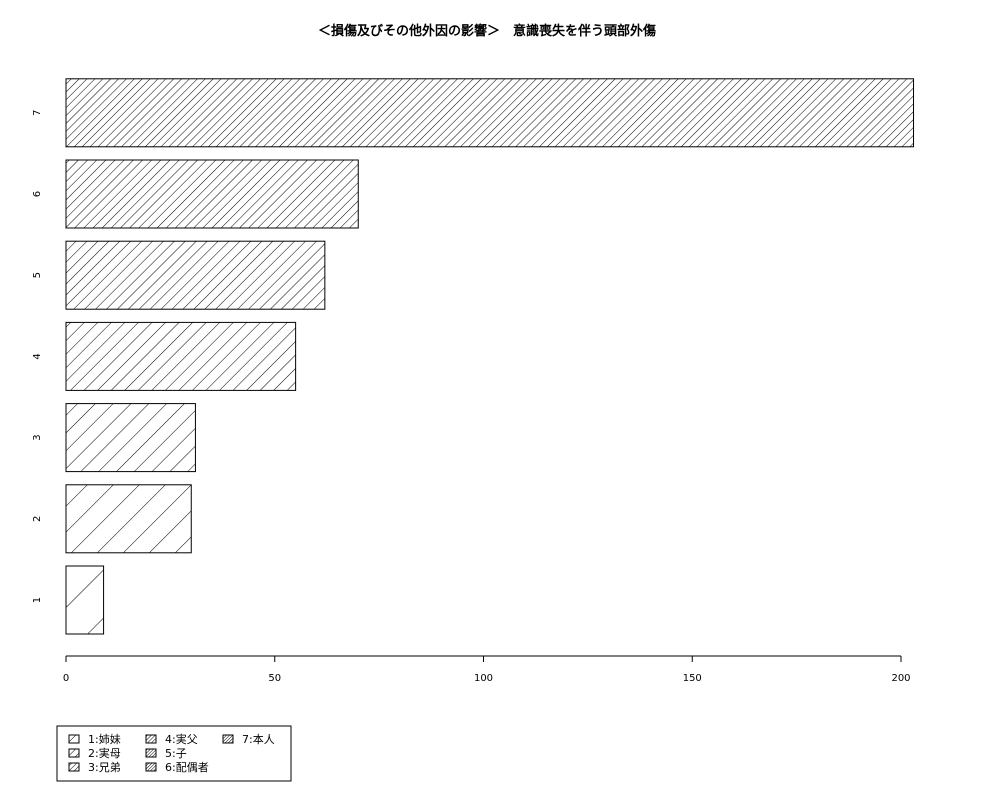 This screenshot has height=800, width=1000. Describe the element at coordinates (187, 767) in the screenshot. I see `legend-label-6: 6:配偶者` at that location.